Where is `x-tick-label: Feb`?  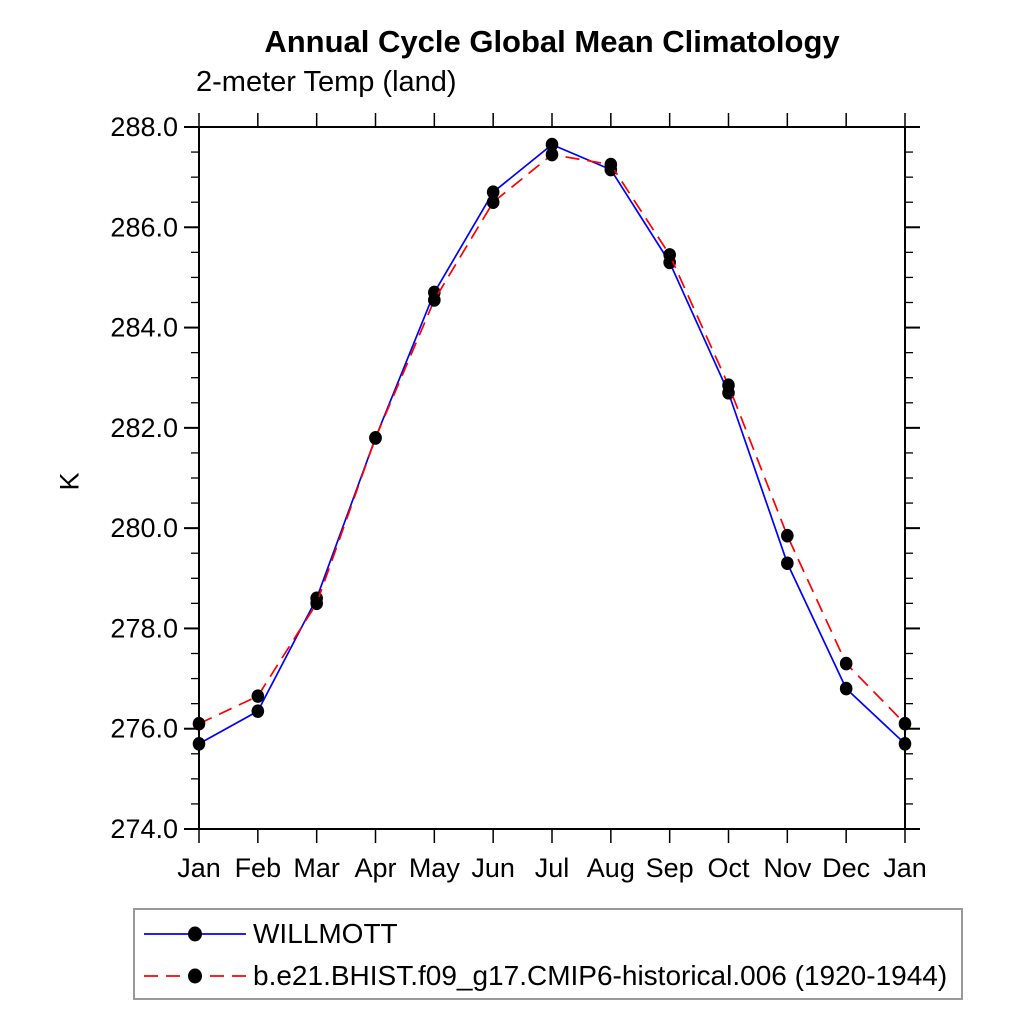 x-tick-label: Feb is located at coordinates (258, 868).